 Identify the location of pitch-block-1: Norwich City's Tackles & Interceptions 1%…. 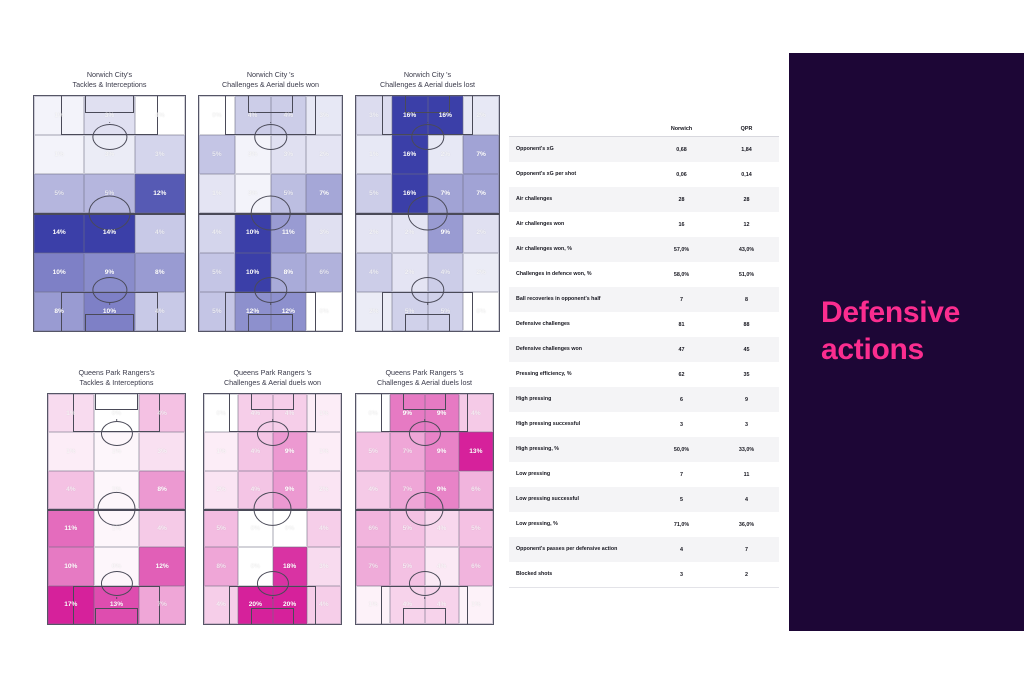
(109, 201).